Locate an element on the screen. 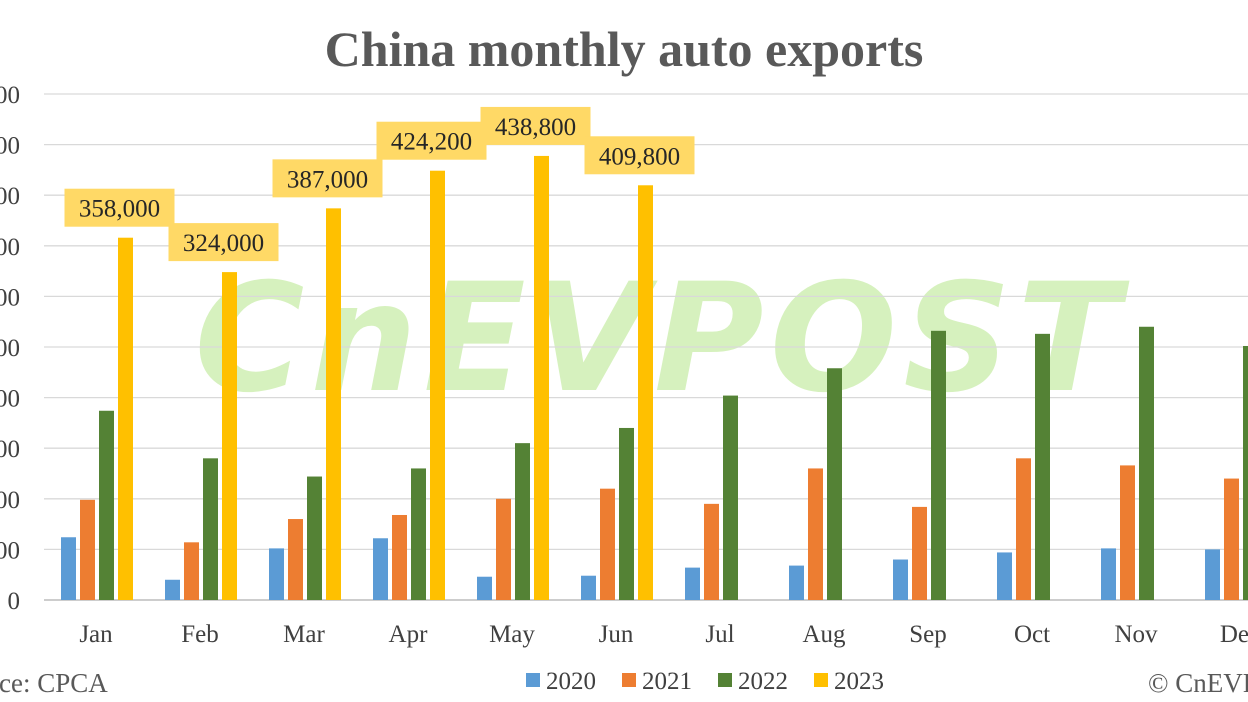 Image resolution: width=1248 pixels, height=702 pixels. y-tick-label: 350,000 is located at coordinates (10, 247).